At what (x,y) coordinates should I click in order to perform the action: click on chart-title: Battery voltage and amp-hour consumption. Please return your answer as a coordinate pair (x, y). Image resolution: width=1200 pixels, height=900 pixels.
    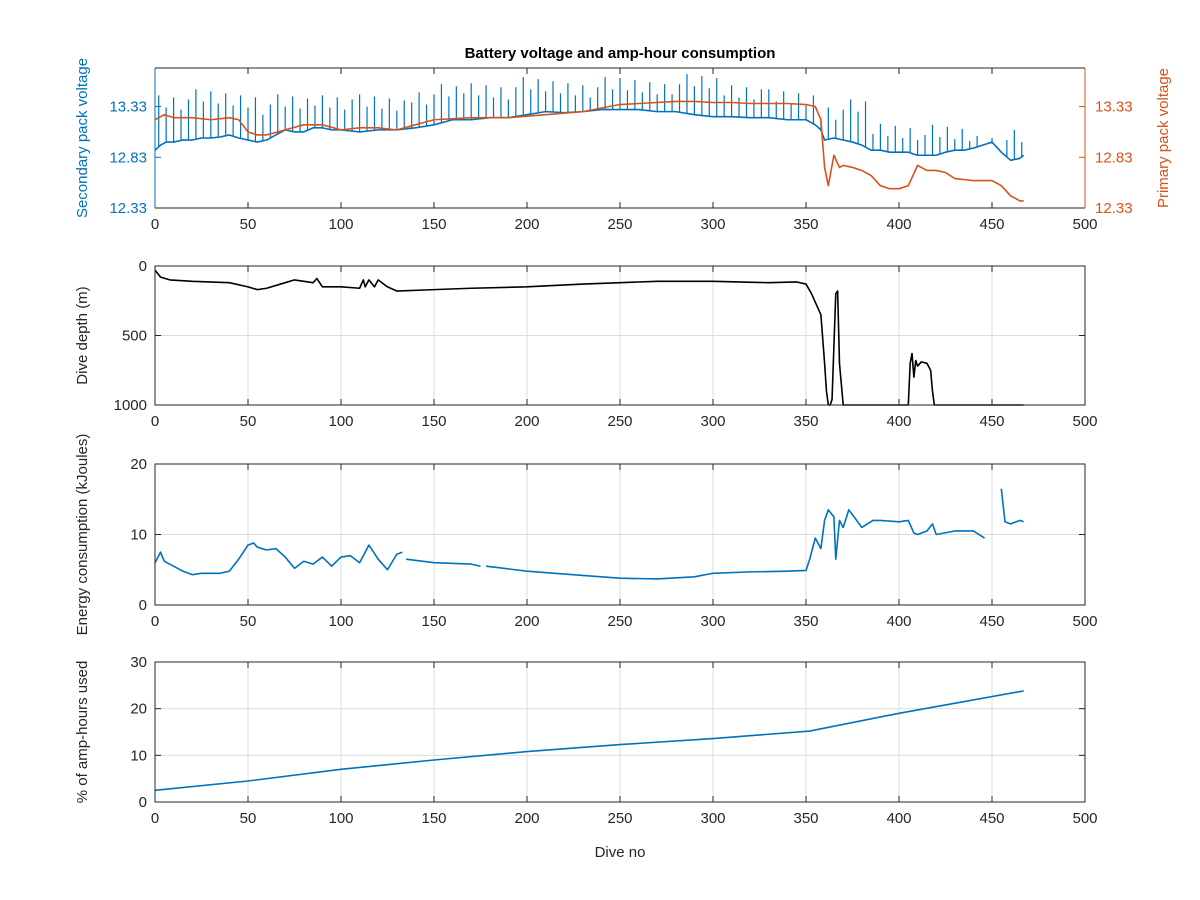
    Looking at the image, I should click on (620, 53).